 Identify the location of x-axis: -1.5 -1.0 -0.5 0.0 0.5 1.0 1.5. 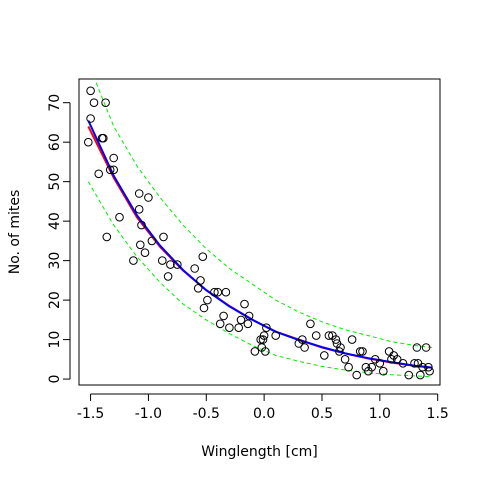
(263, 407).